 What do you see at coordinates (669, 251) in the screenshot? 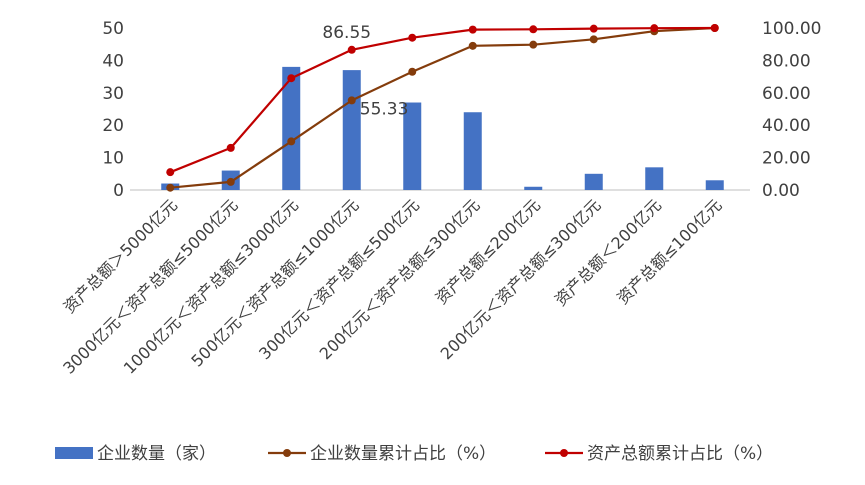
I see `x-tick-label: 资产总额≤100亿元` at bounding box center [669, 251].